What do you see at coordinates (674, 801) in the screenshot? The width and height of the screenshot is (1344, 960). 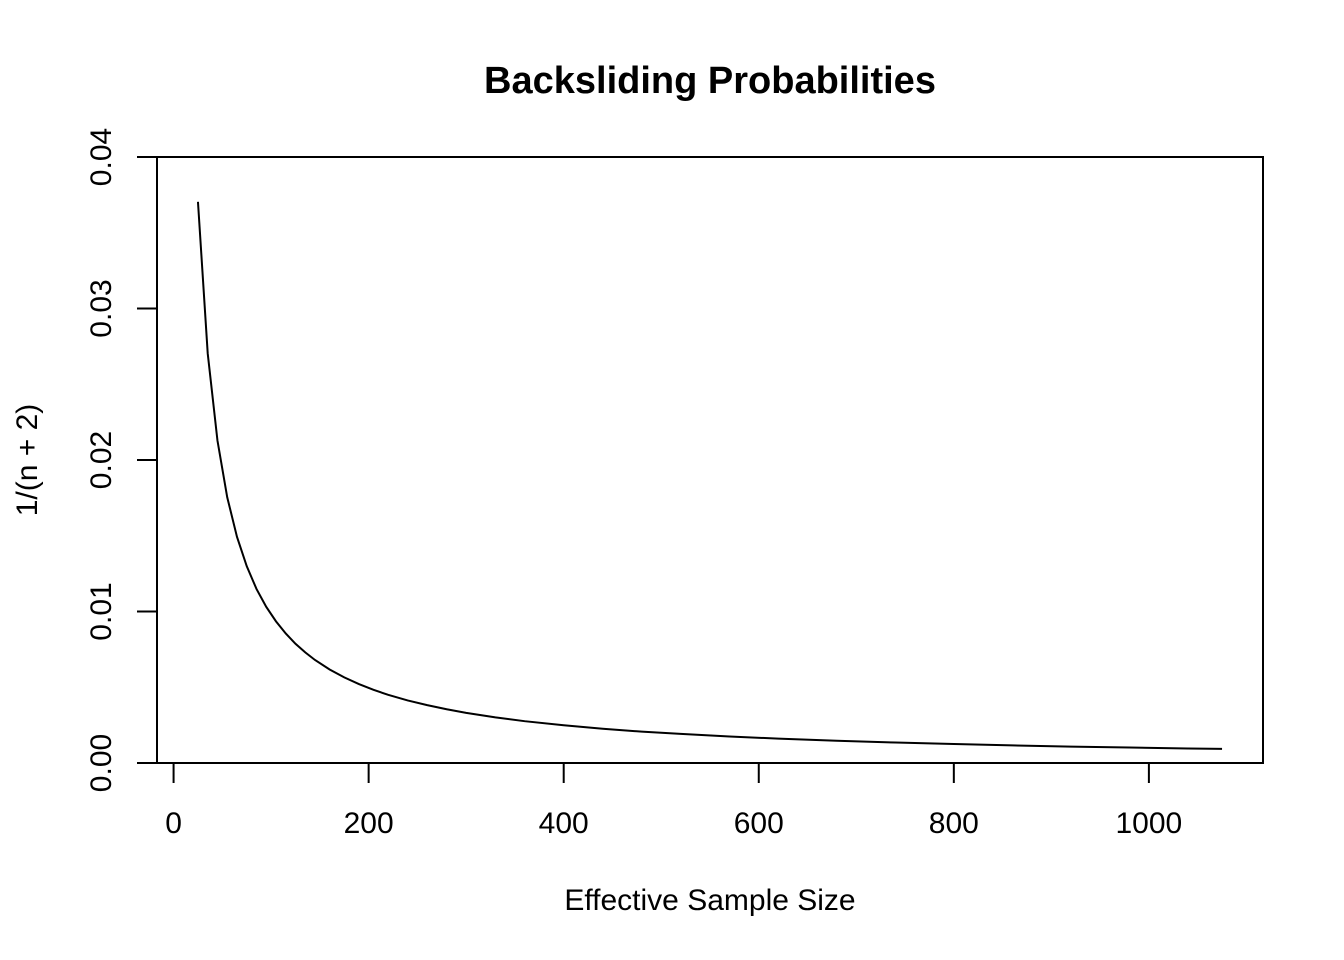 I see `x-axis: 0 200 400 600 800 1000` at bounding box center [674, 801].